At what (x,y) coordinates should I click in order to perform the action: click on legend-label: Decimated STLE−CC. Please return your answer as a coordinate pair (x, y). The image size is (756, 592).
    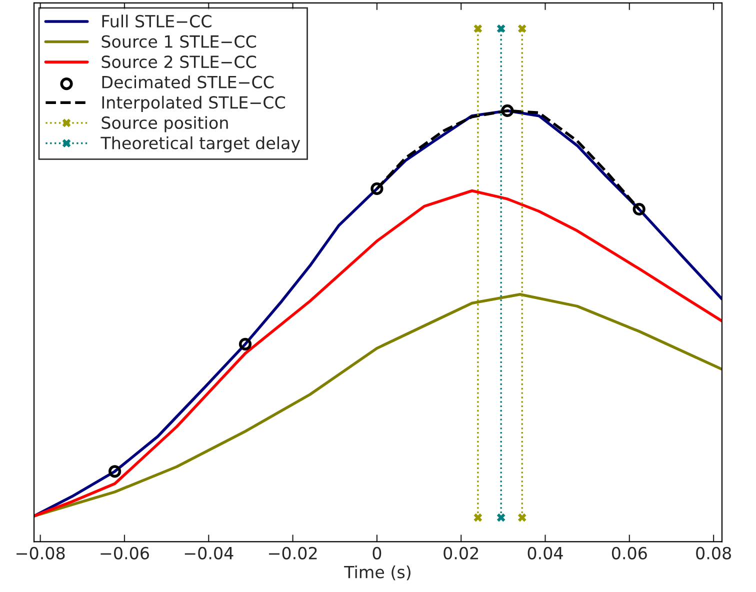
    Looking at the image, I should click on (188, 82).